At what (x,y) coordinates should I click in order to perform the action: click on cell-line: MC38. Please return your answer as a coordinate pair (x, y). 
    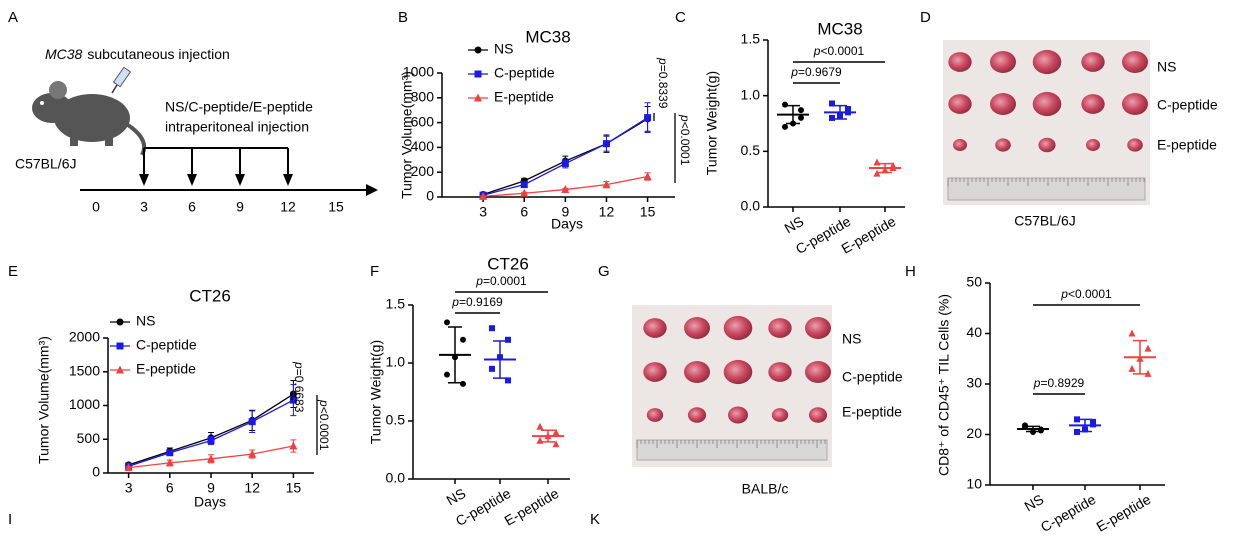
    Looking at the image, I should click on (64, 54).